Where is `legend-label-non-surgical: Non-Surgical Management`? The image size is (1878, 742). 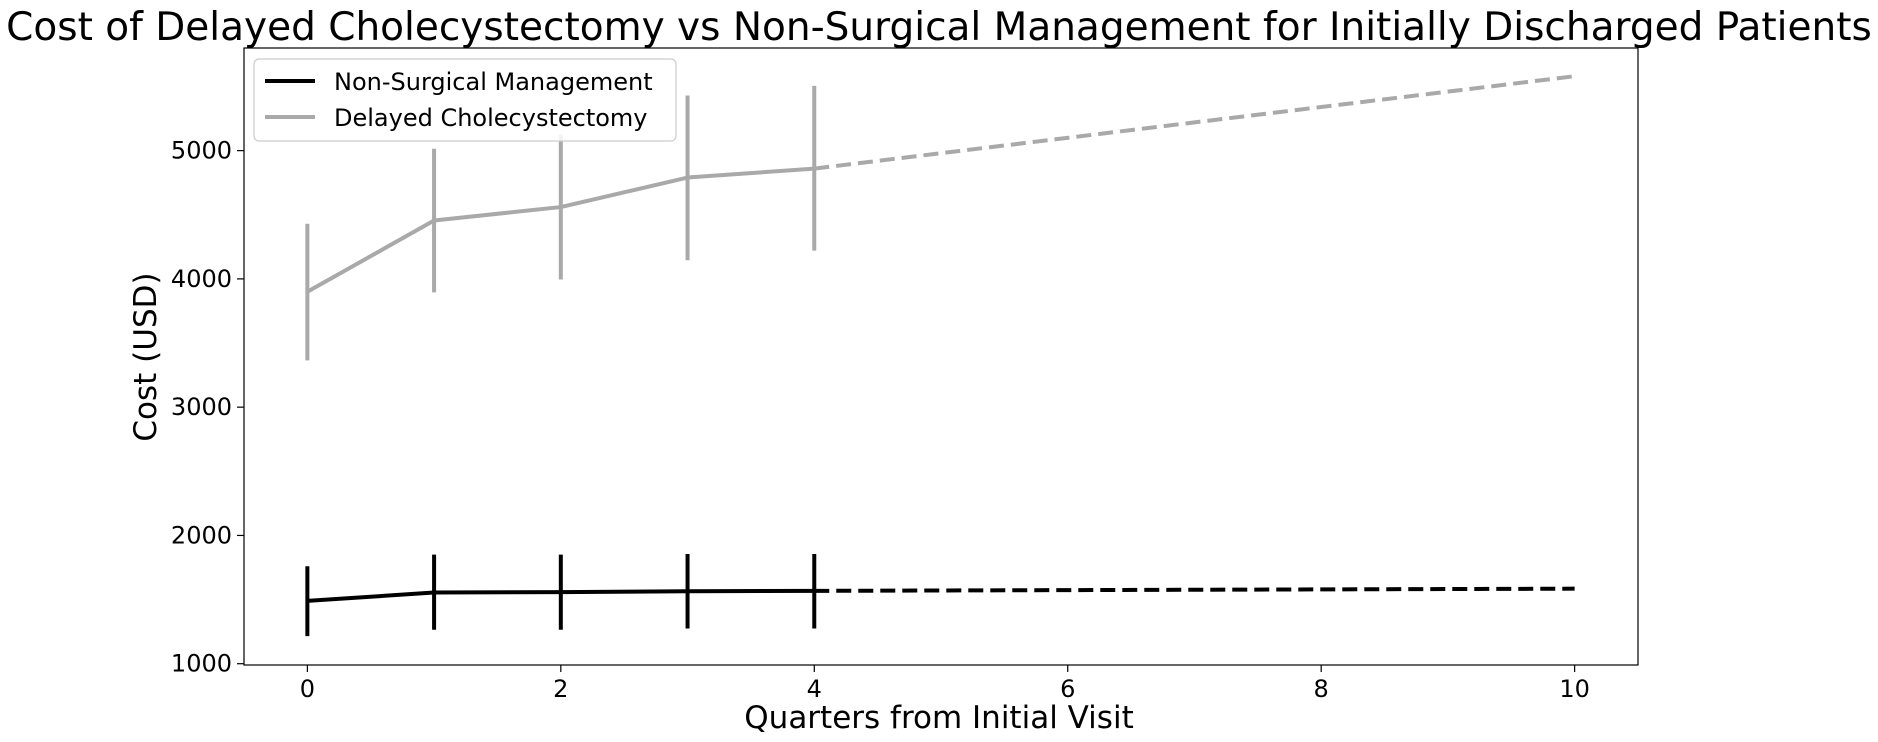
legend-label-non-surgical: Non-Surgical Management is located at coordinates (493, 82).